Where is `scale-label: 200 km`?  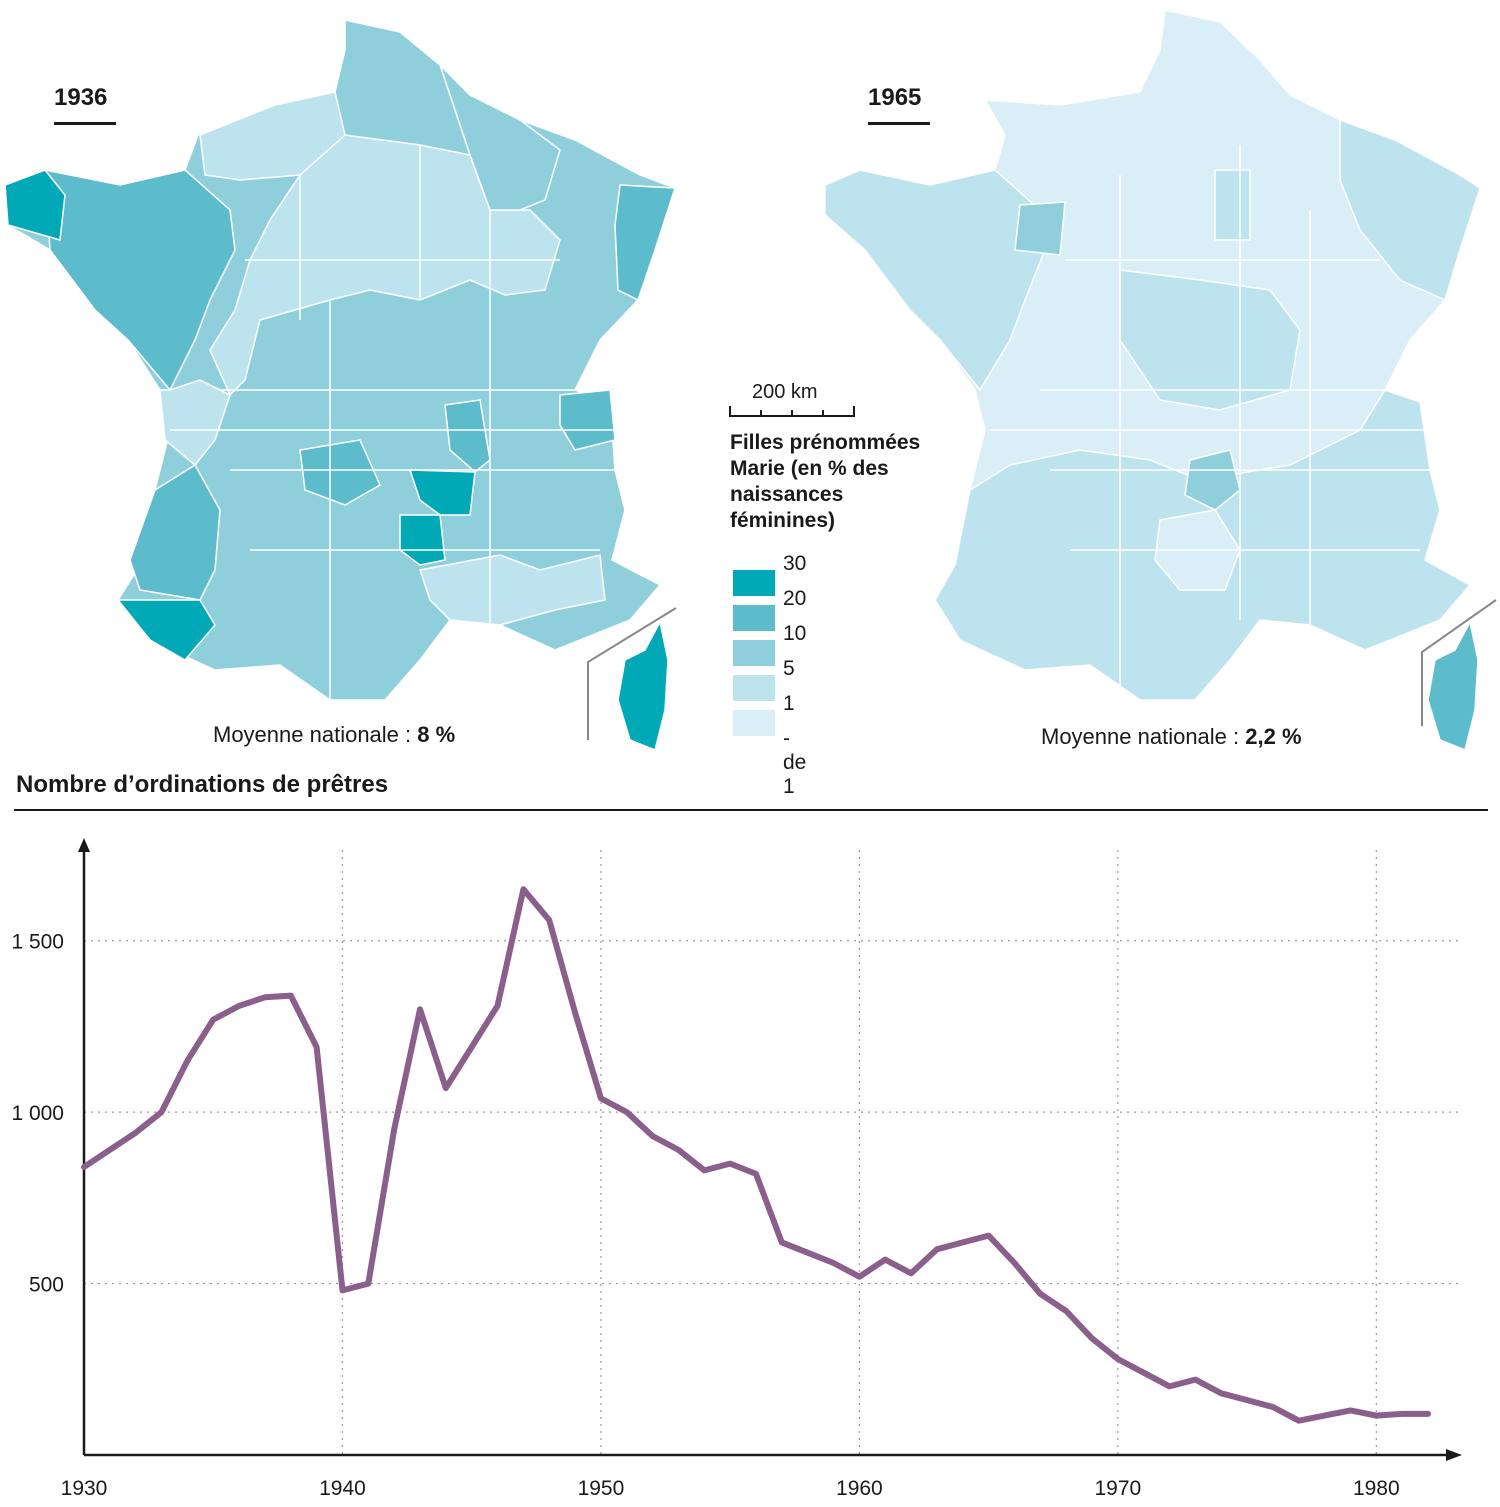
scale-label: 200 km is located at coordinates (785, 392).